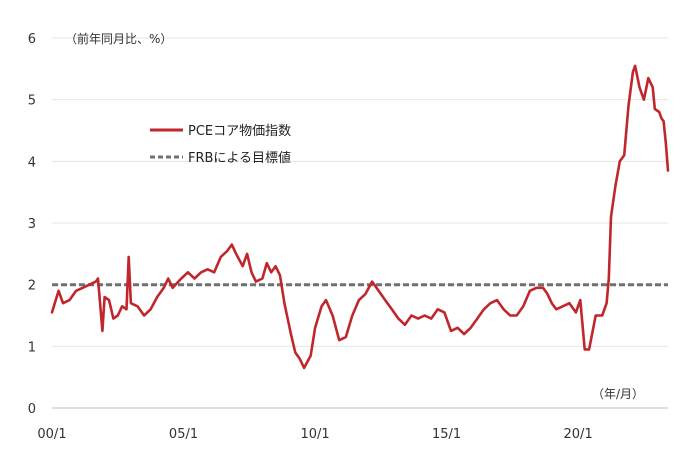 The image size is (681, 454). What do you see at coordinates (32, 162) in the screenshot?
I see `y-tick-label-4: 4` at bounding box center [32, 162].